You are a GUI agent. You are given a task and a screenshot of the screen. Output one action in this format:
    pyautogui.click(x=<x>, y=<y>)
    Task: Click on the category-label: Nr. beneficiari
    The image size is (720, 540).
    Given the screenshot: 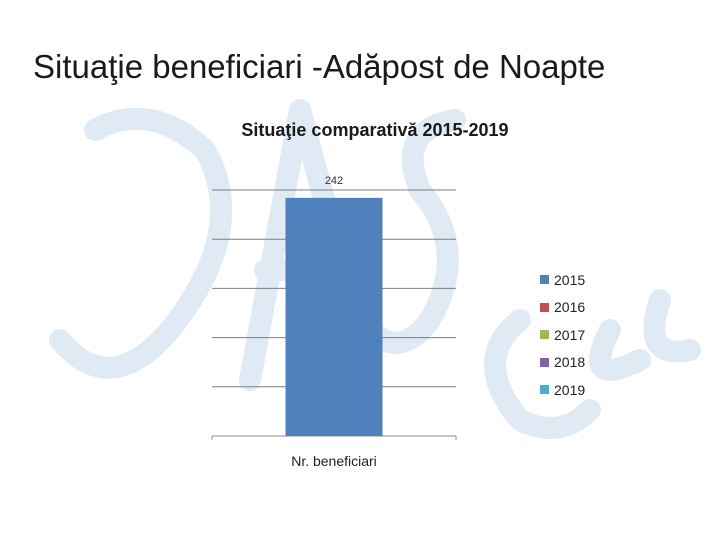 What is the action you would take?
    pyautogui.click(x=334, y=461)
    